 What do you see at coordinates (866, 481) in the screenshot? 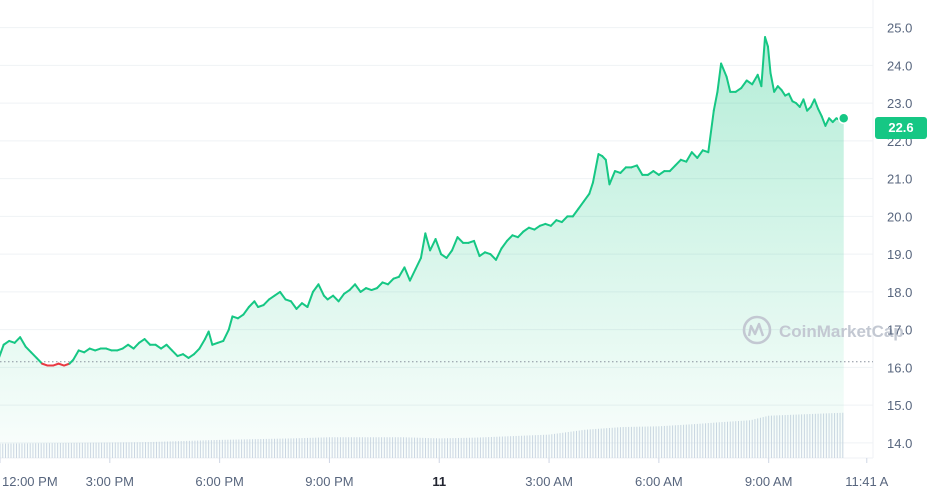
I see `x-tick-label: 11:41 A` at bounding box center [866, 481].